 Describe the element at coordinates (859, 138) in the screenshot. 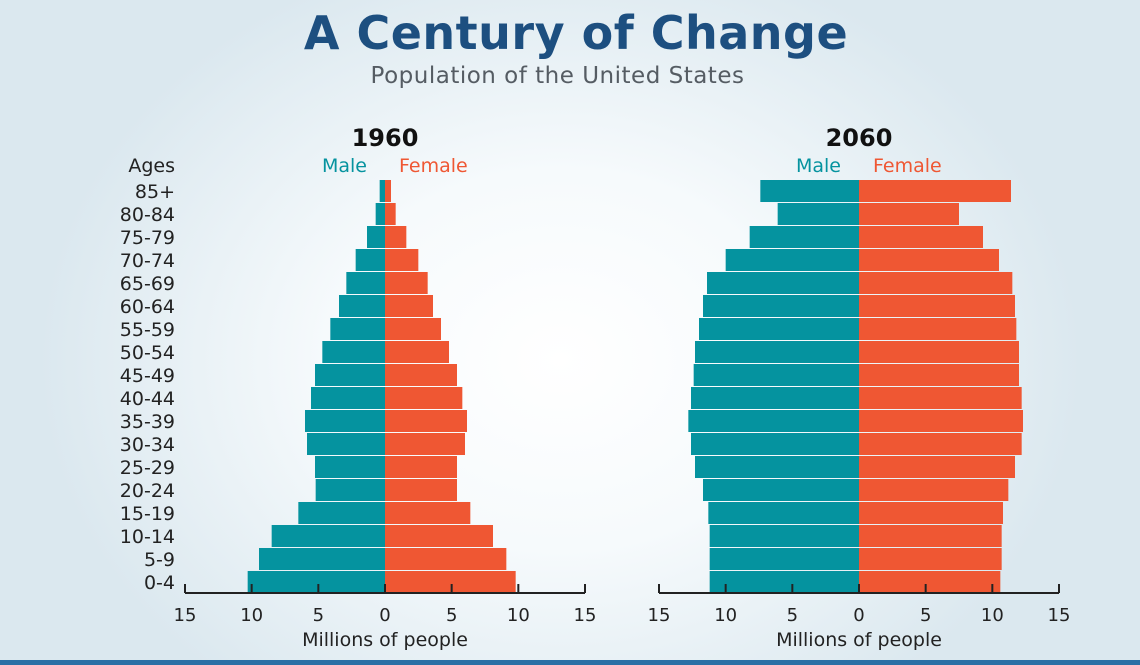

I see `year-title-2060: 2060` at that location.